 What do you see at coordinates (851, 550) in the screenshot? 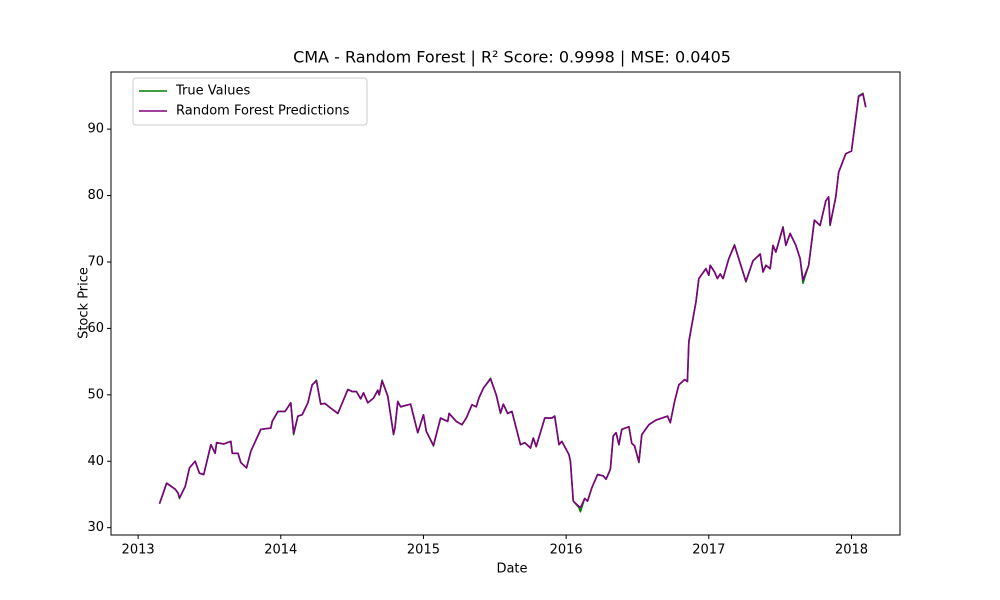
I see `x-tick-label: 2018` at bounding box center [851, 550].